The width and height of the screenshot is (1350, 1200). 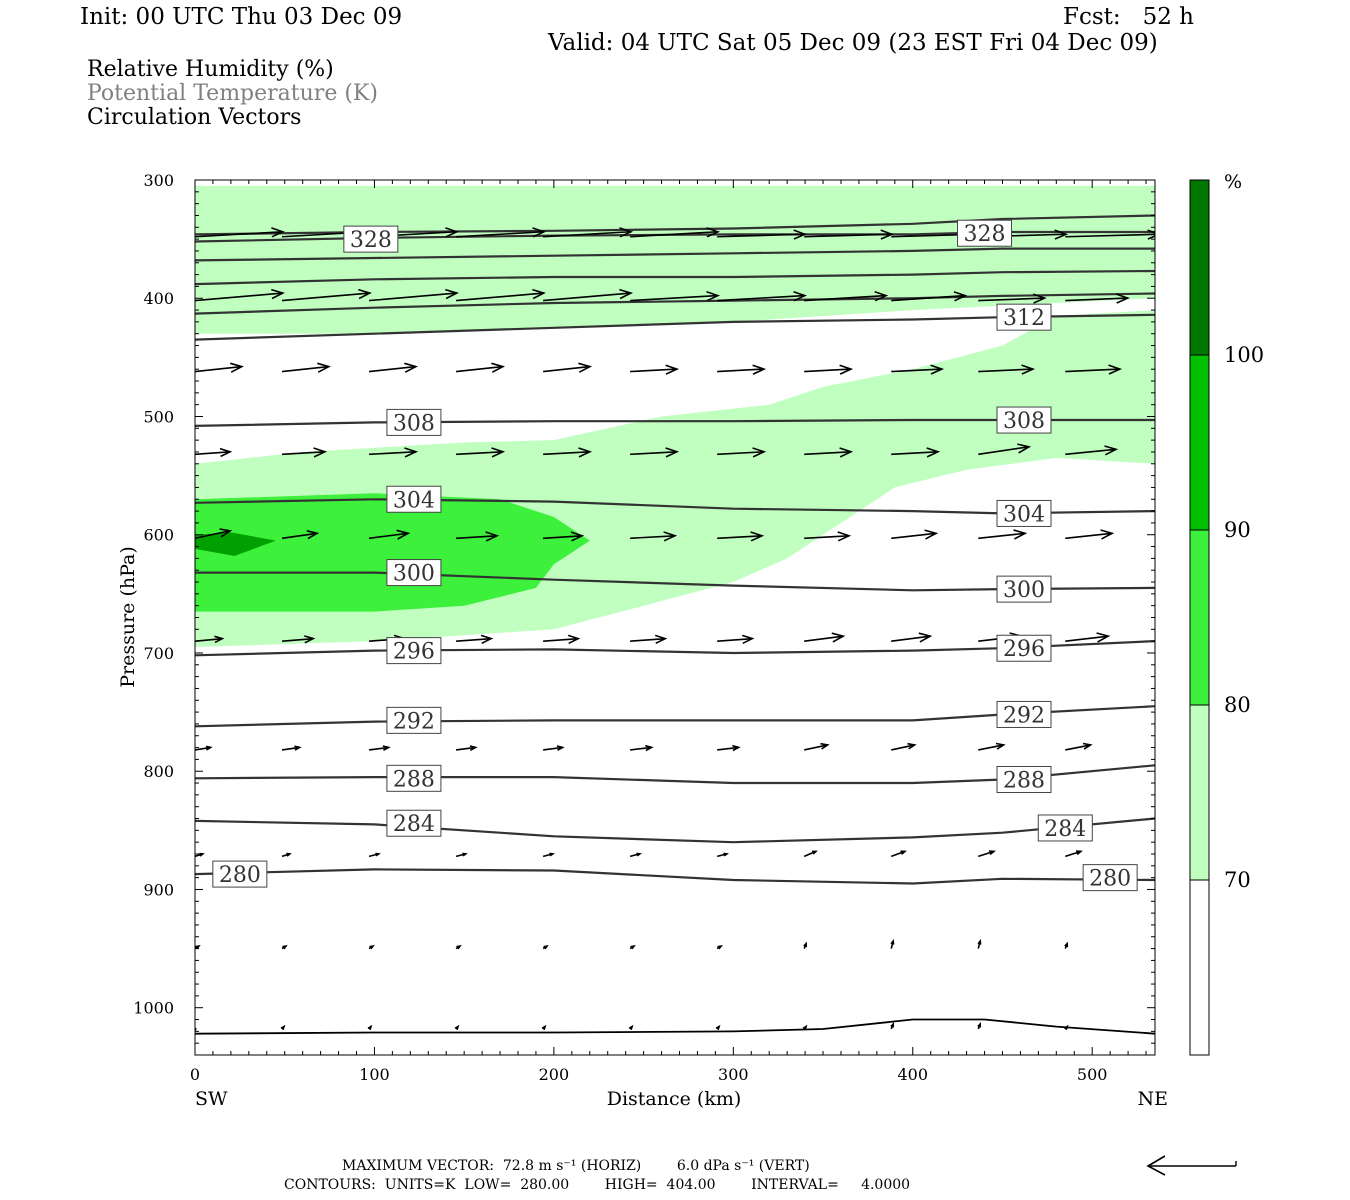 What do you see at coordinates (1024, 317) in the screenshot?
I see `theta-label-312: 312` at bounding box center [1024, 317].